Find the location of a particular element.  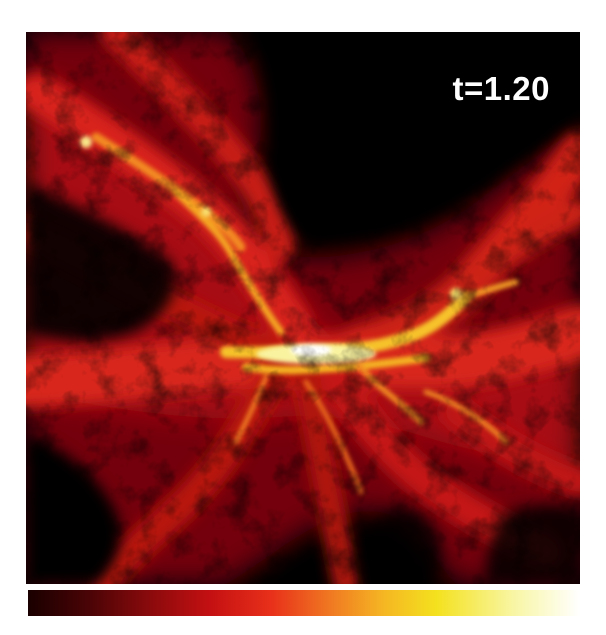

colorbar is located at coordinates (304, 603).